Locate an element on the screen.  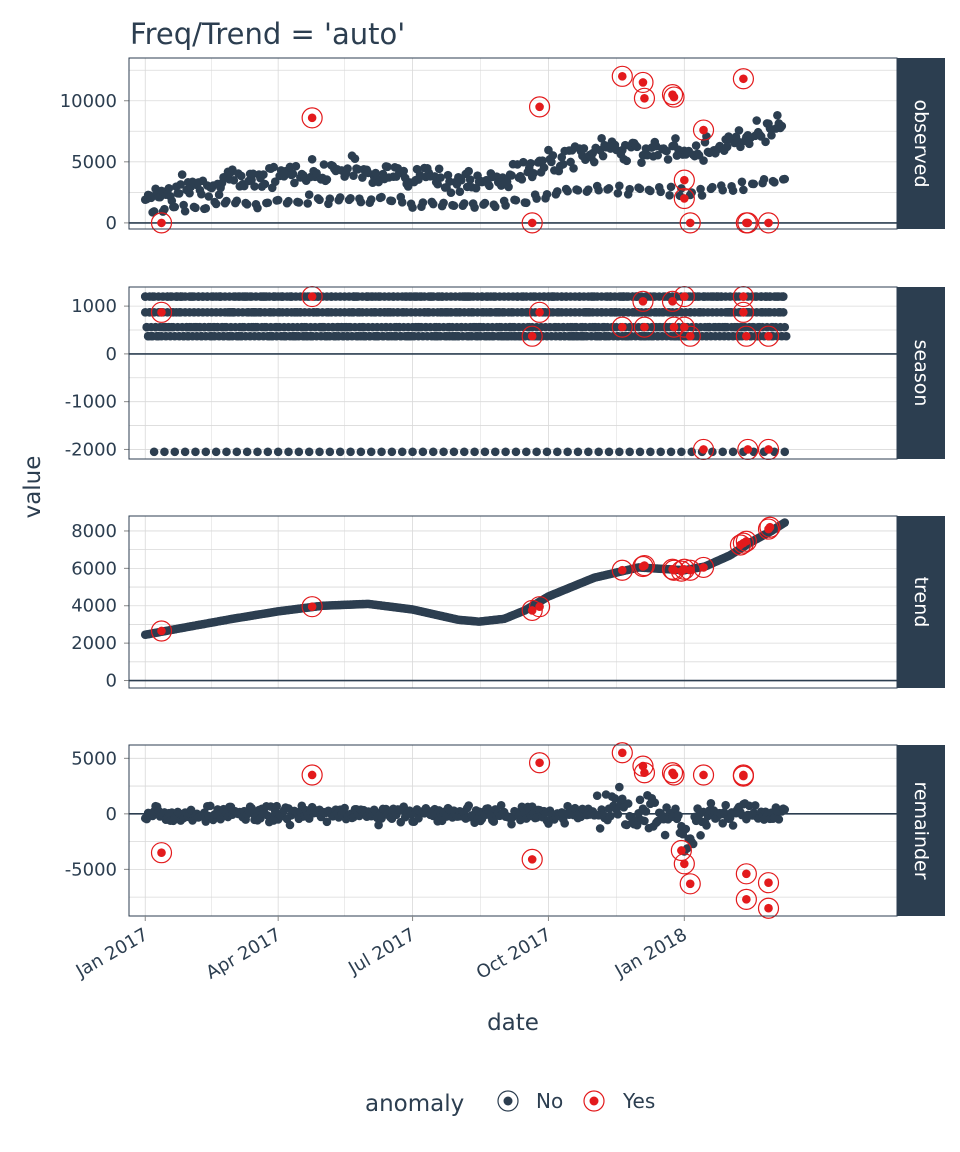
x-tick-label: Jan 2018 is located at coordinates (651, 953).